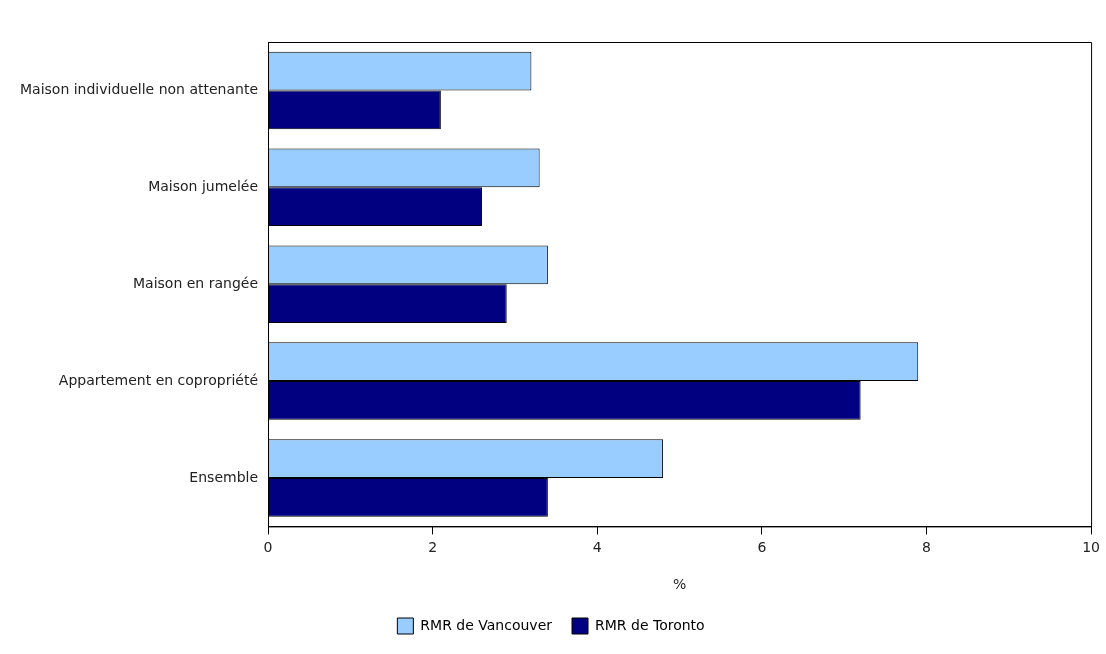 The width and height of the screenshot is (1106, 654). Describe the element at coordinates (224, 476) in the screenshot. I see `y-tick-label: Ensemble` at that location.